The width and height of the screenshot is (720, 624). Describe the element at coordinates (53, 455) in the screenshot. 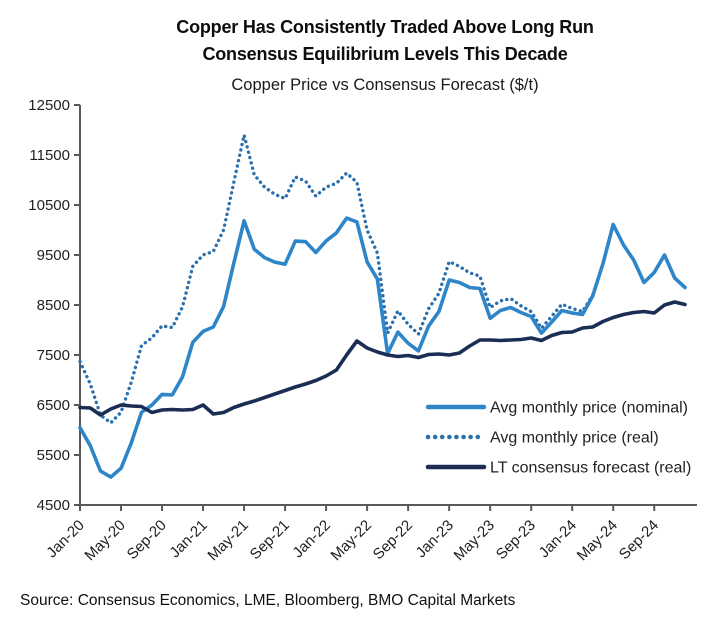

I see `y-tick-label: 5500` at that location.